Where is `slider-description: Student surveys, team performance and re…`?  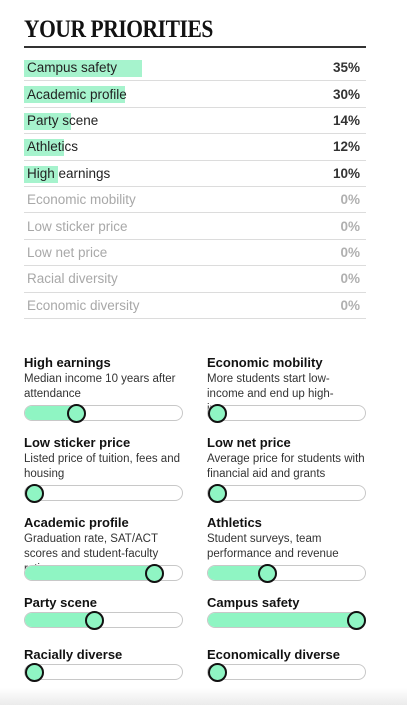 slider-description: Student surveys, team performance and re… is located at coordinates (273, 546).